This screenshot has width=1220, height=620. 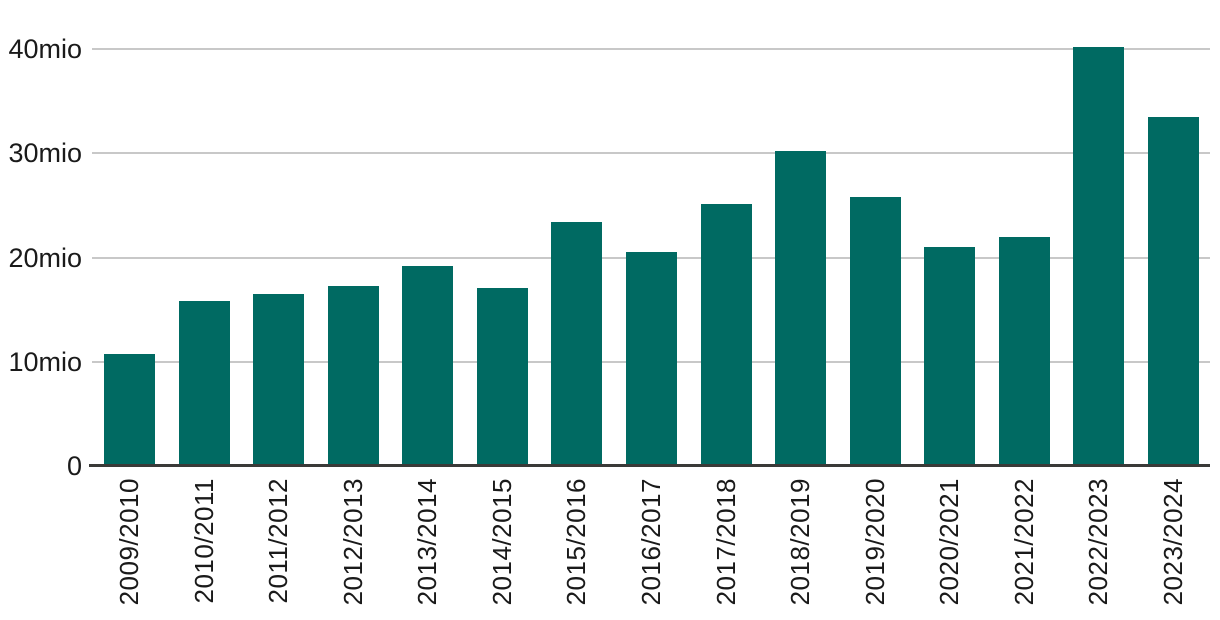 What do you see at coordinates (576, 542) in the screenshot?
I see `x-tick-label: 2015/2016` at bounding box center [576, 542].